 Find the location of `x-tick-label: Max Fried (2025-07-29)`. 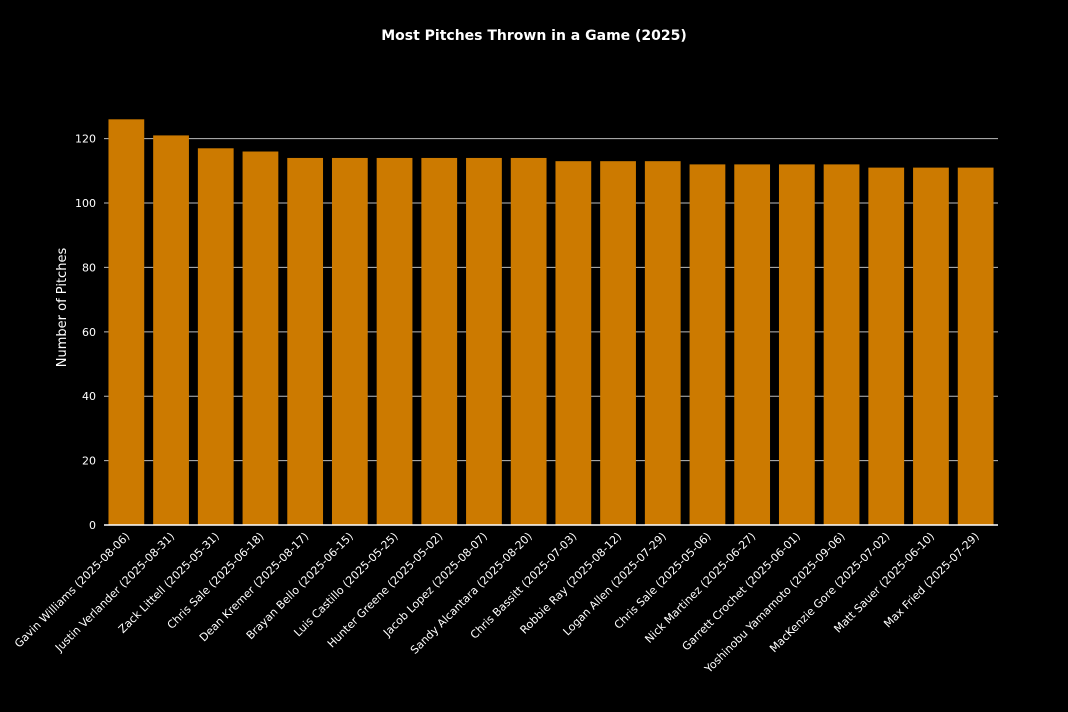

x-tick-label: Max Fried (2025-07-29) is located at coordinates (931, 580).